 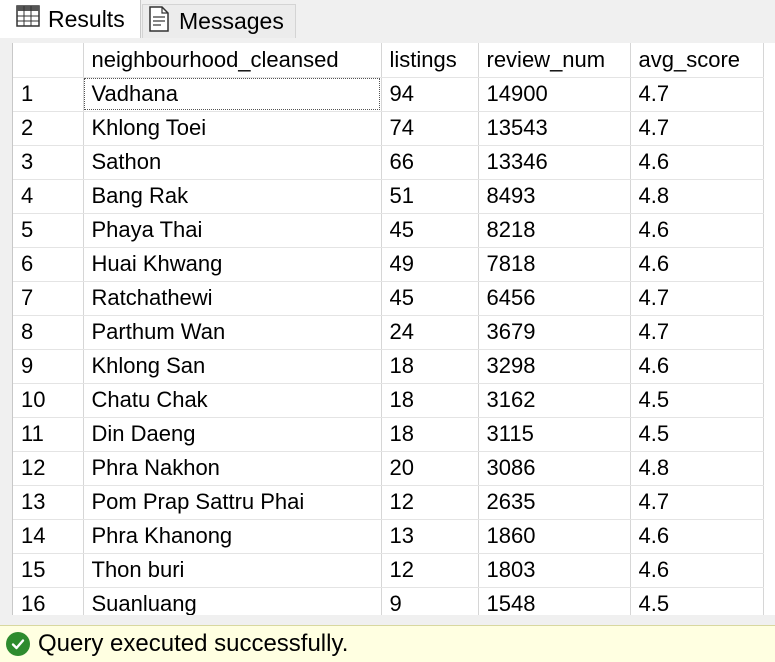 I want to click on table-cell: 1860, so click(x=554, y=536).